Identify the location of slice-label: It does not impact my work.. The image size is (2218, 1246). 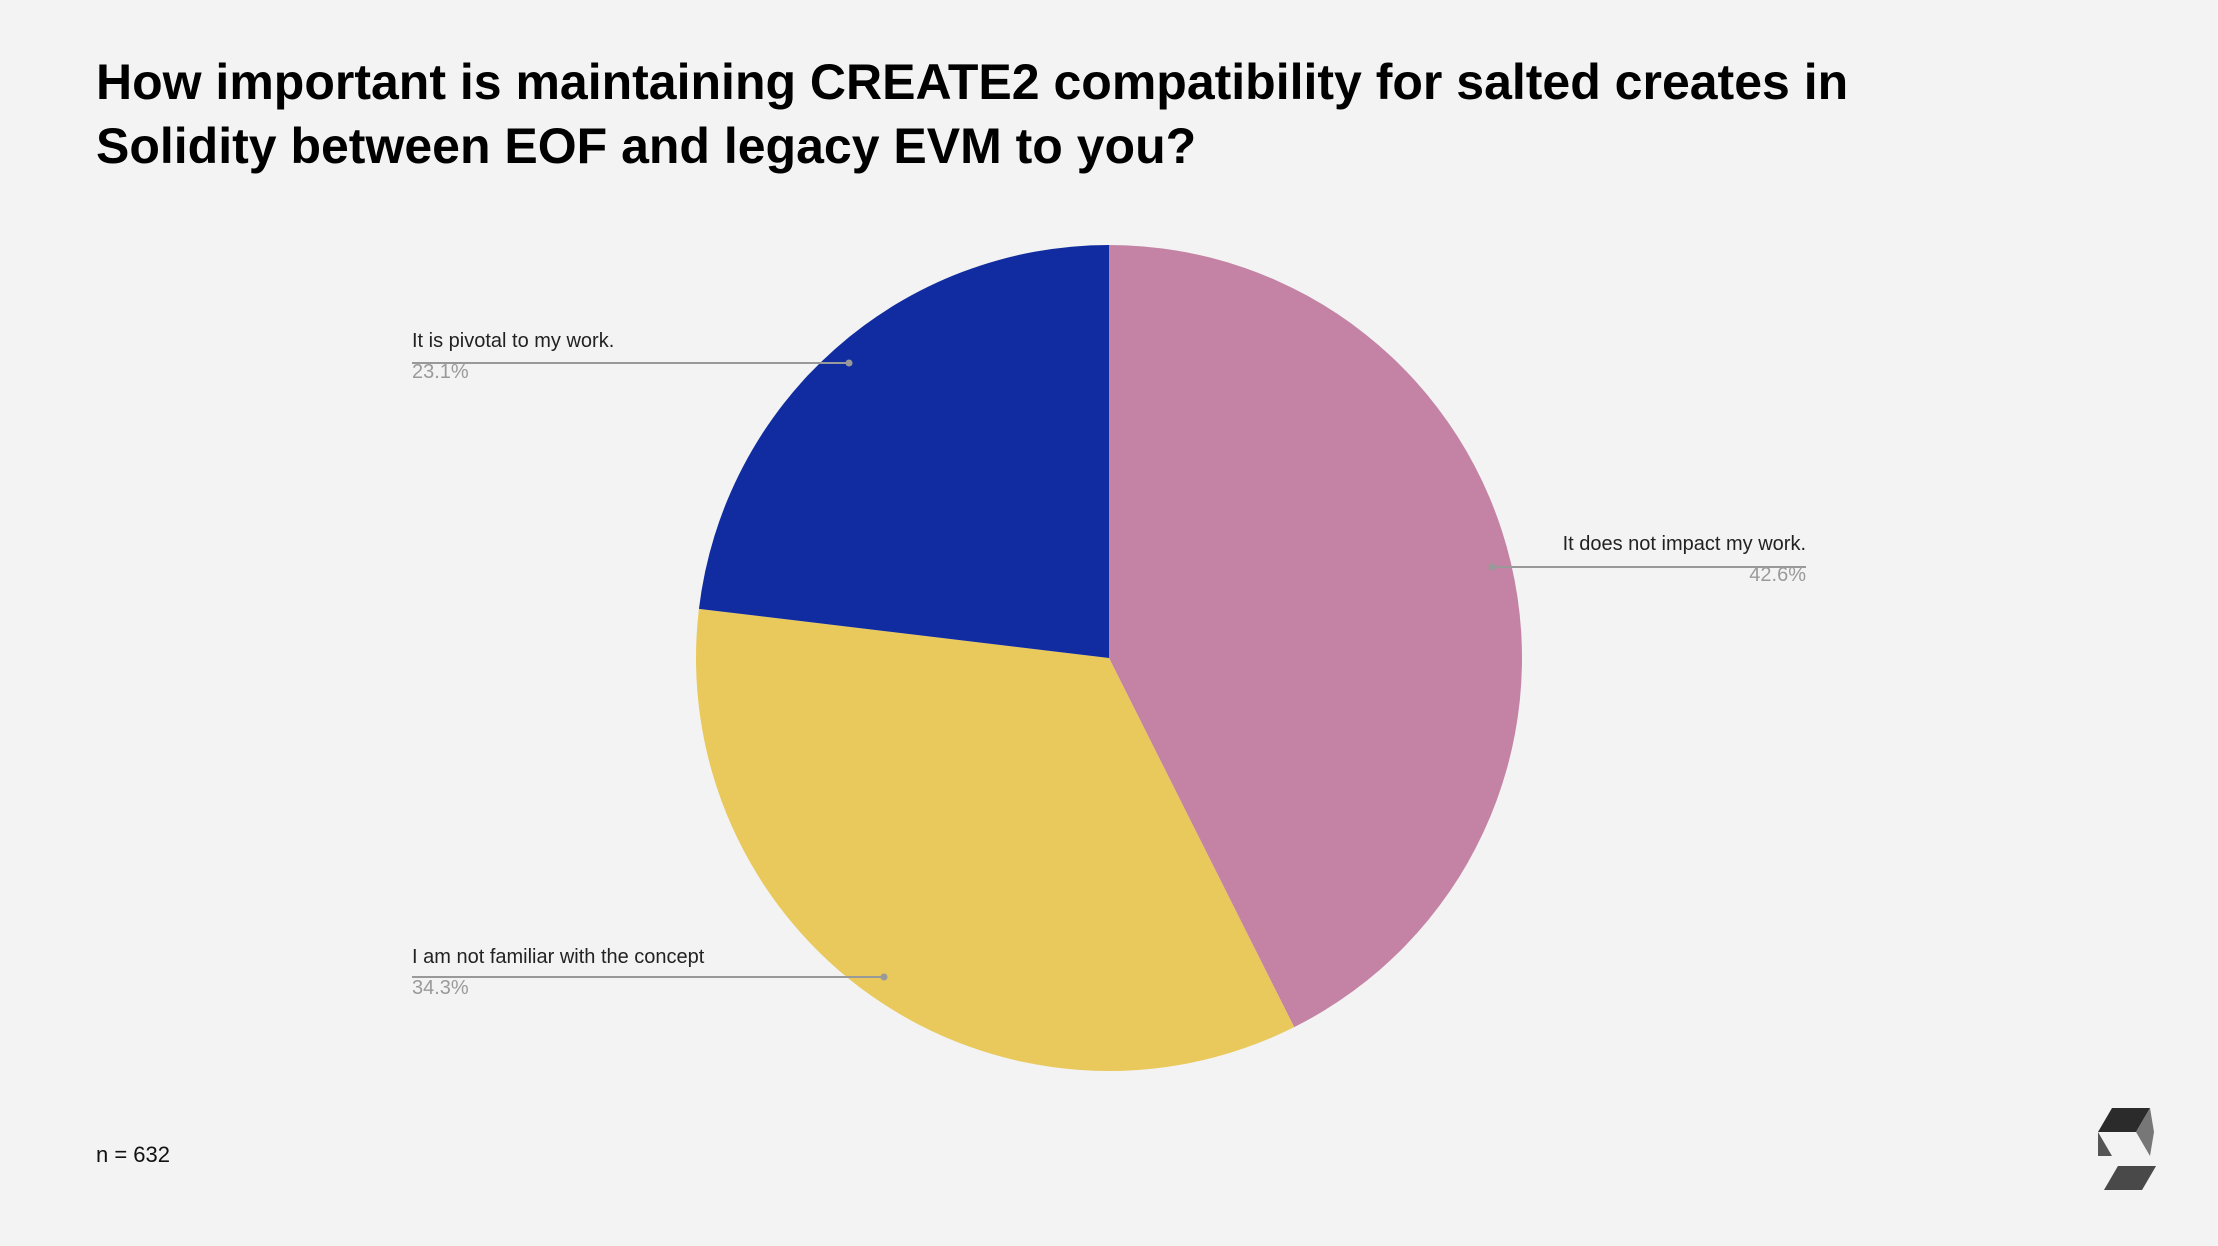
(1684, 544).